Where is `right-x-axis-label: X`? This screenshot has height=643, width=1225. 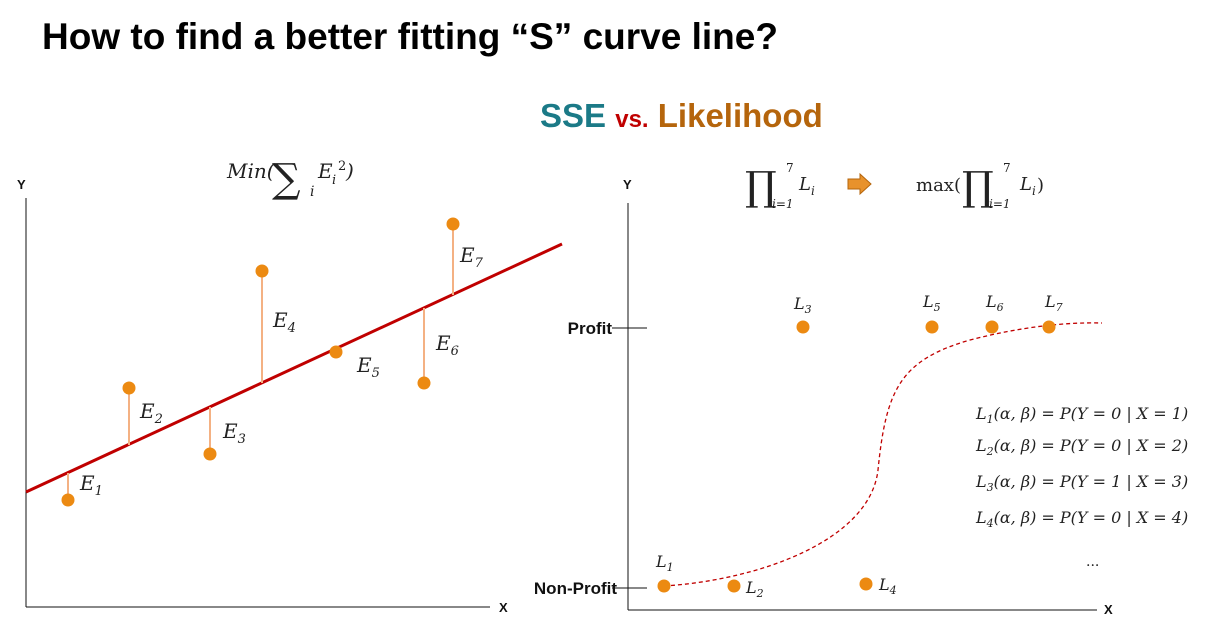 right-x-axis-label: X is located at coordinates (1108, 609).